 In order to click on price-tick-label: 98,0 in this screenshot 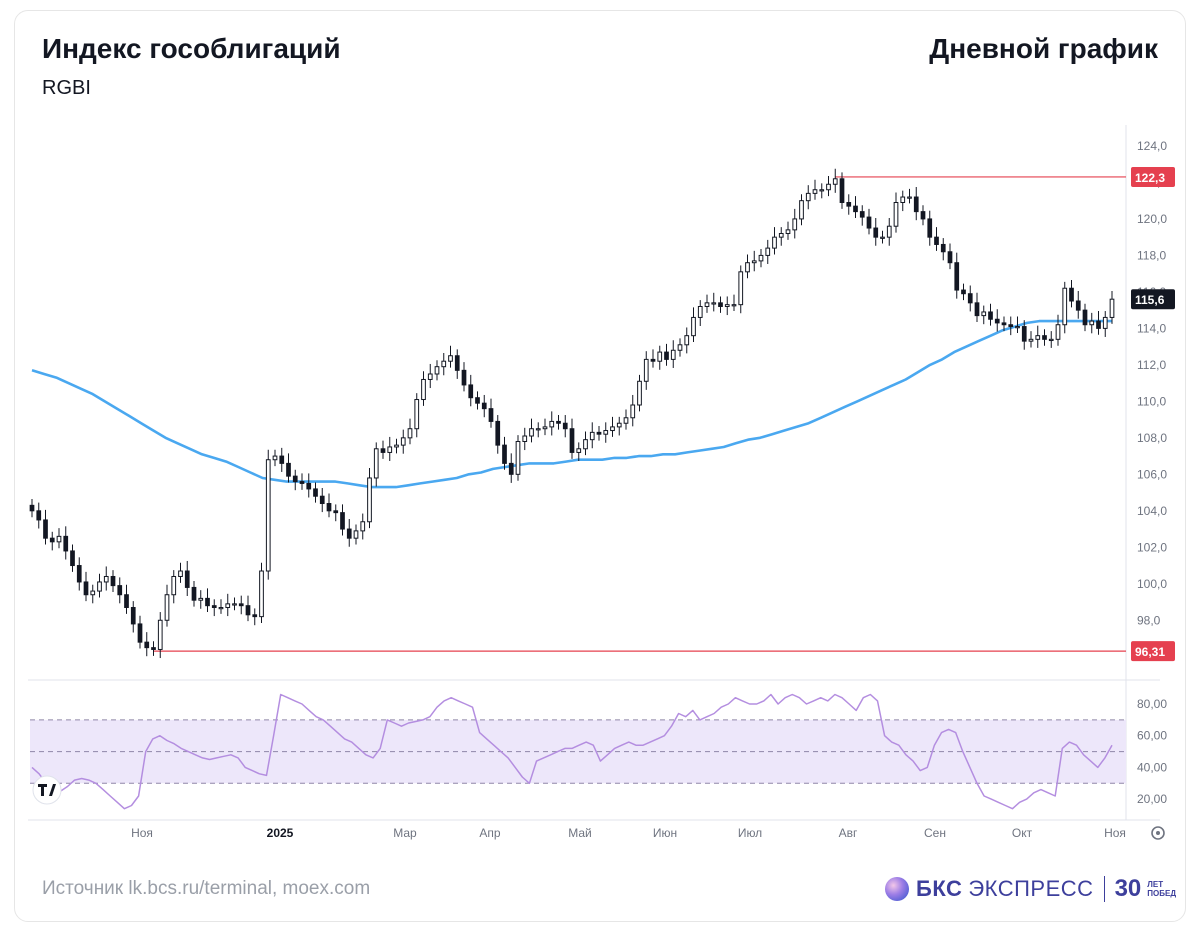, I will do `click(1149, 620)`.